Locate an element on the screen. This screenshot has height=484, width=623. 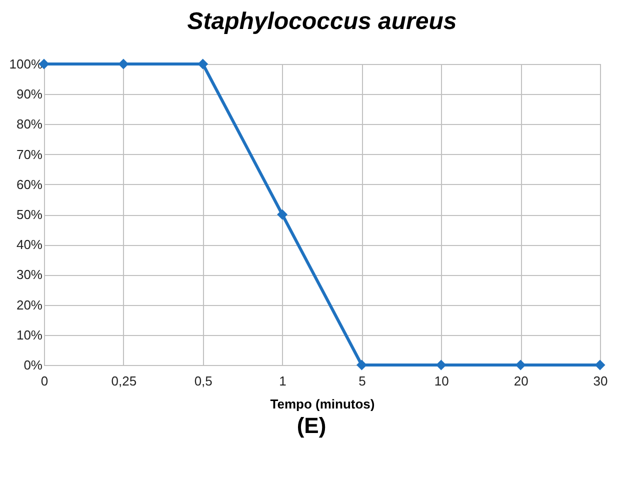
x-tick-label: 20 is located at coordinates (521, 381).